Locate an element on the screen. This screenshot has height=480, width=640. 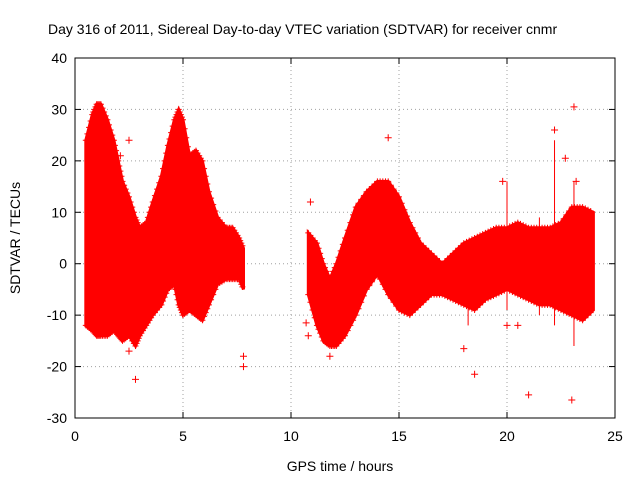
y-axis-label: SDTVAR / TECUs is located at coordinates (15, 238).